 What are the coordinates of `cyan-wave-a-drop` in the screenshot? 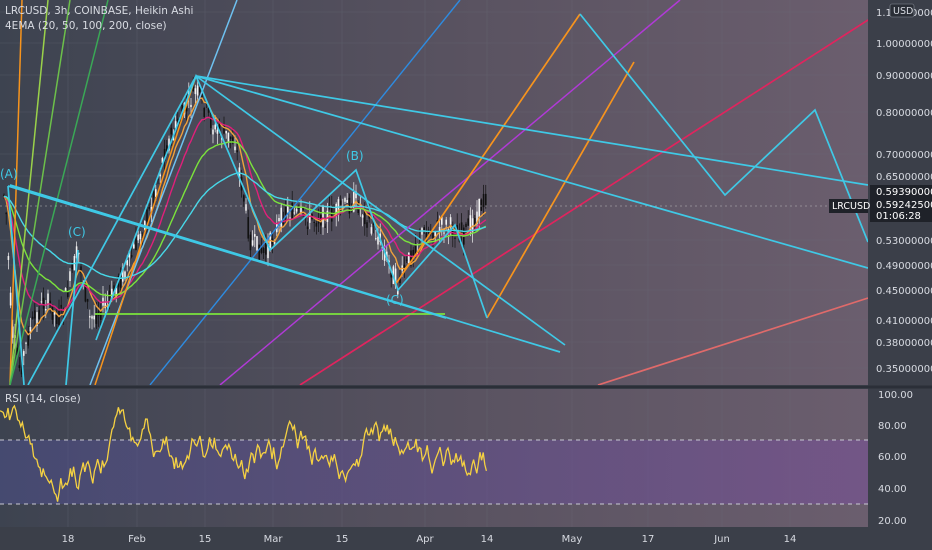 It's located at (16, 285).